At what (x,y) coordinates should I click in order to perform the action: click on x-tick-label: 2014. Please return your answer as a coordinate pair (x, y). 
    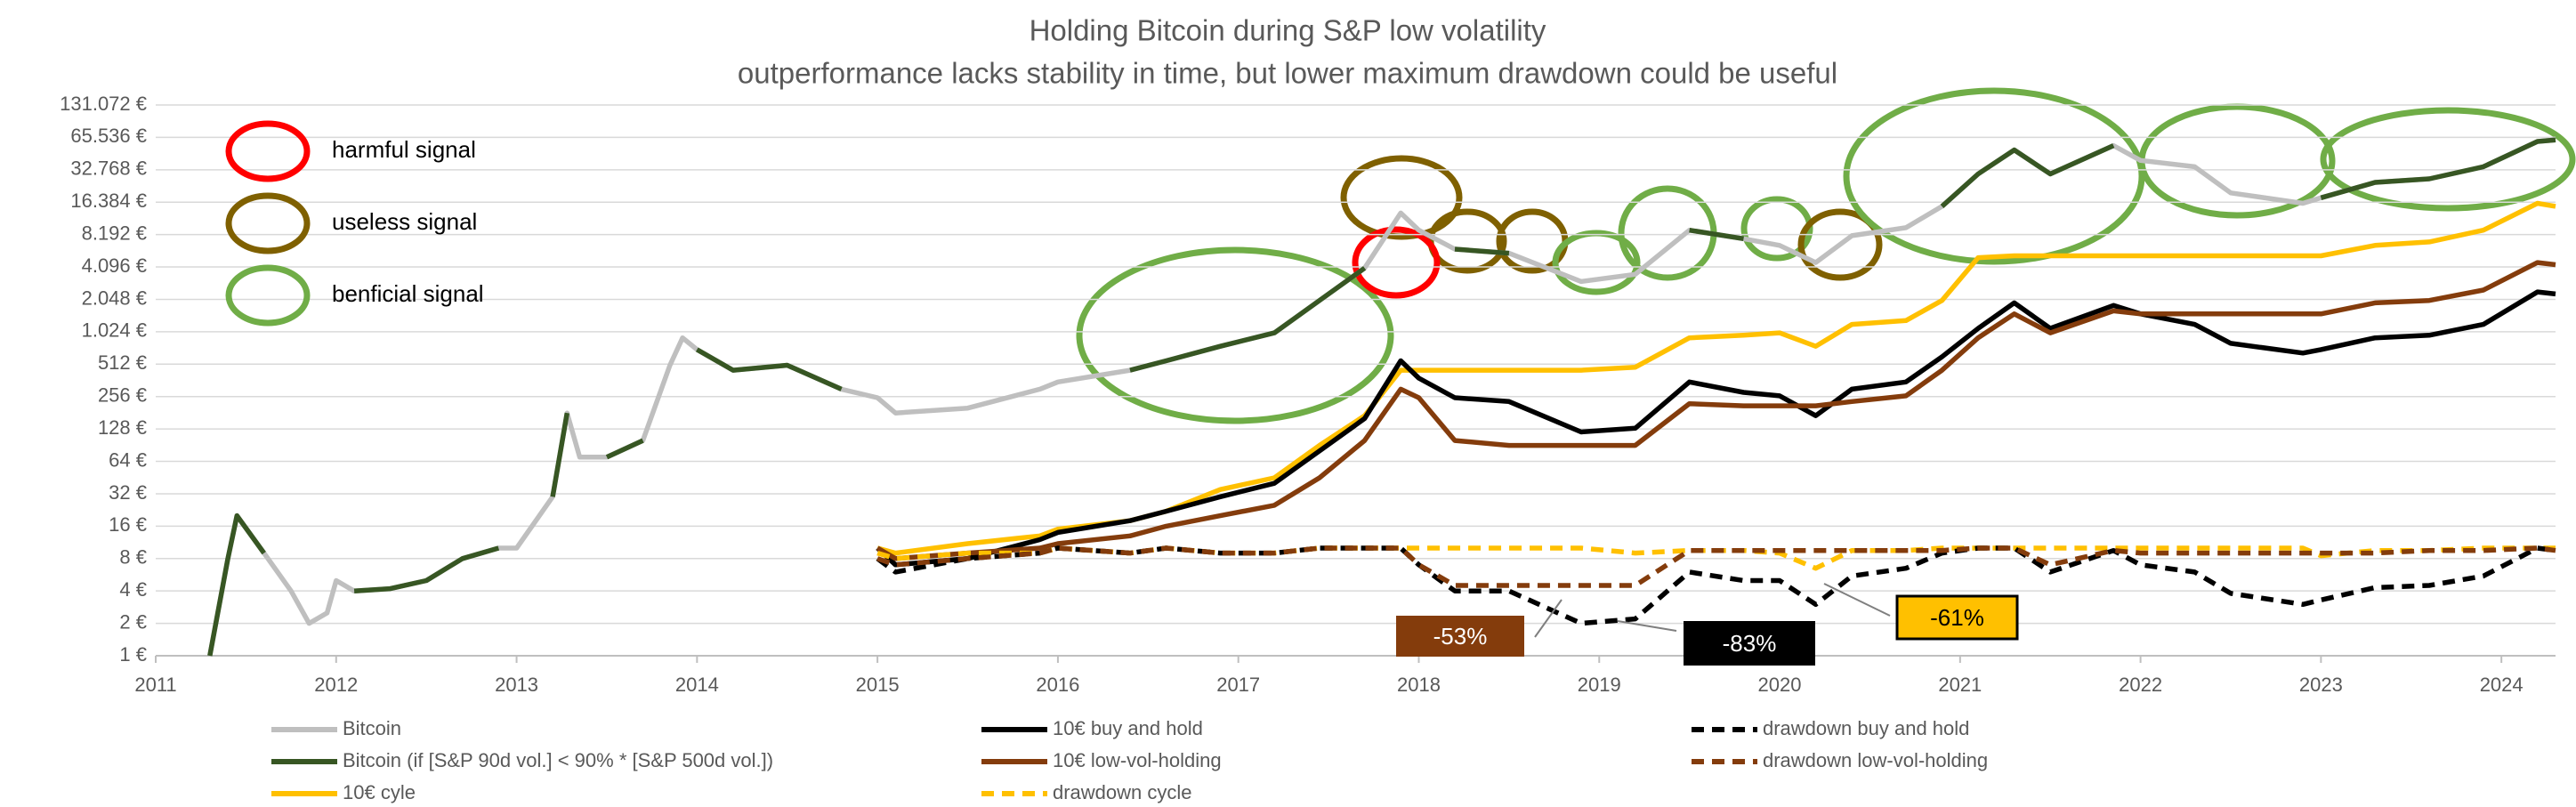
    Looking at the image, I should click on (697, 685).